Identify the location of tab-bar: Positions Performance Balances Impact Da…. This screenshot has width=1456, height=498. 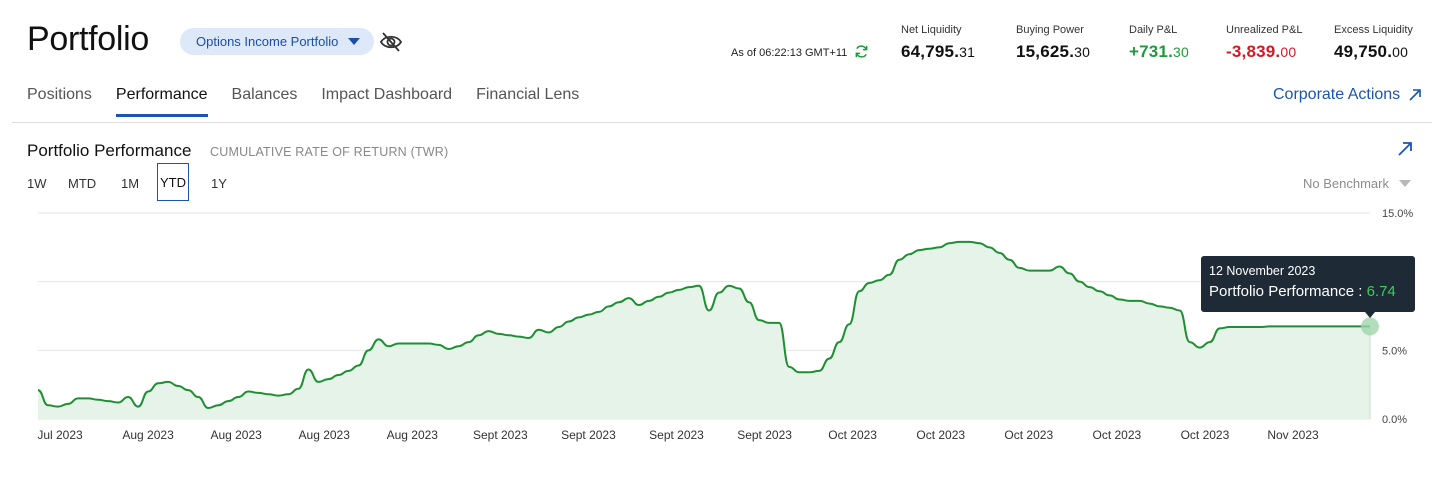
(315, 101).